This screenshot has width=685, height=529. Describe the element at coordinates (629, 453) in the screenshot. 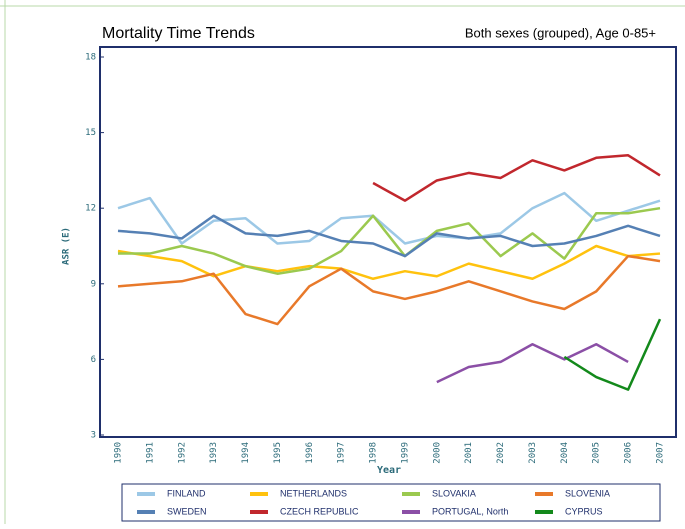

I see `x-tick-label: 2006` at that location.